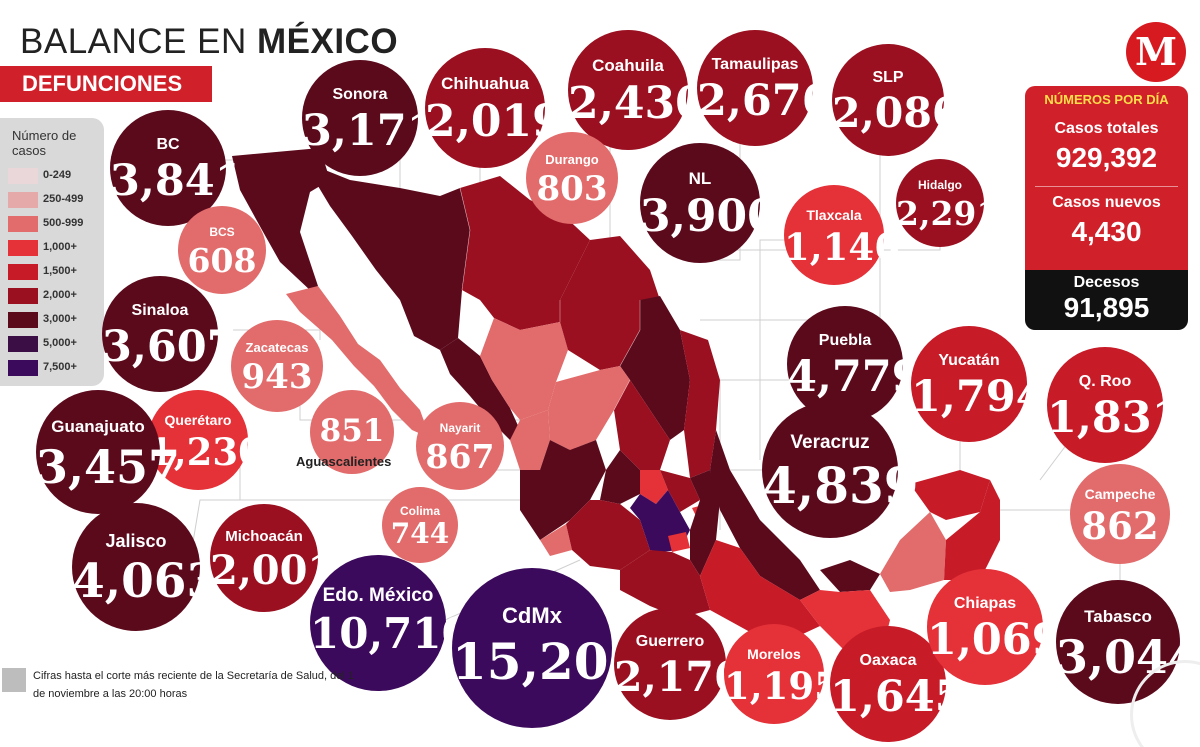 This screenshot has width=1200, height=747. I want to click on legend-item: 2,000+, so click(56, 296).